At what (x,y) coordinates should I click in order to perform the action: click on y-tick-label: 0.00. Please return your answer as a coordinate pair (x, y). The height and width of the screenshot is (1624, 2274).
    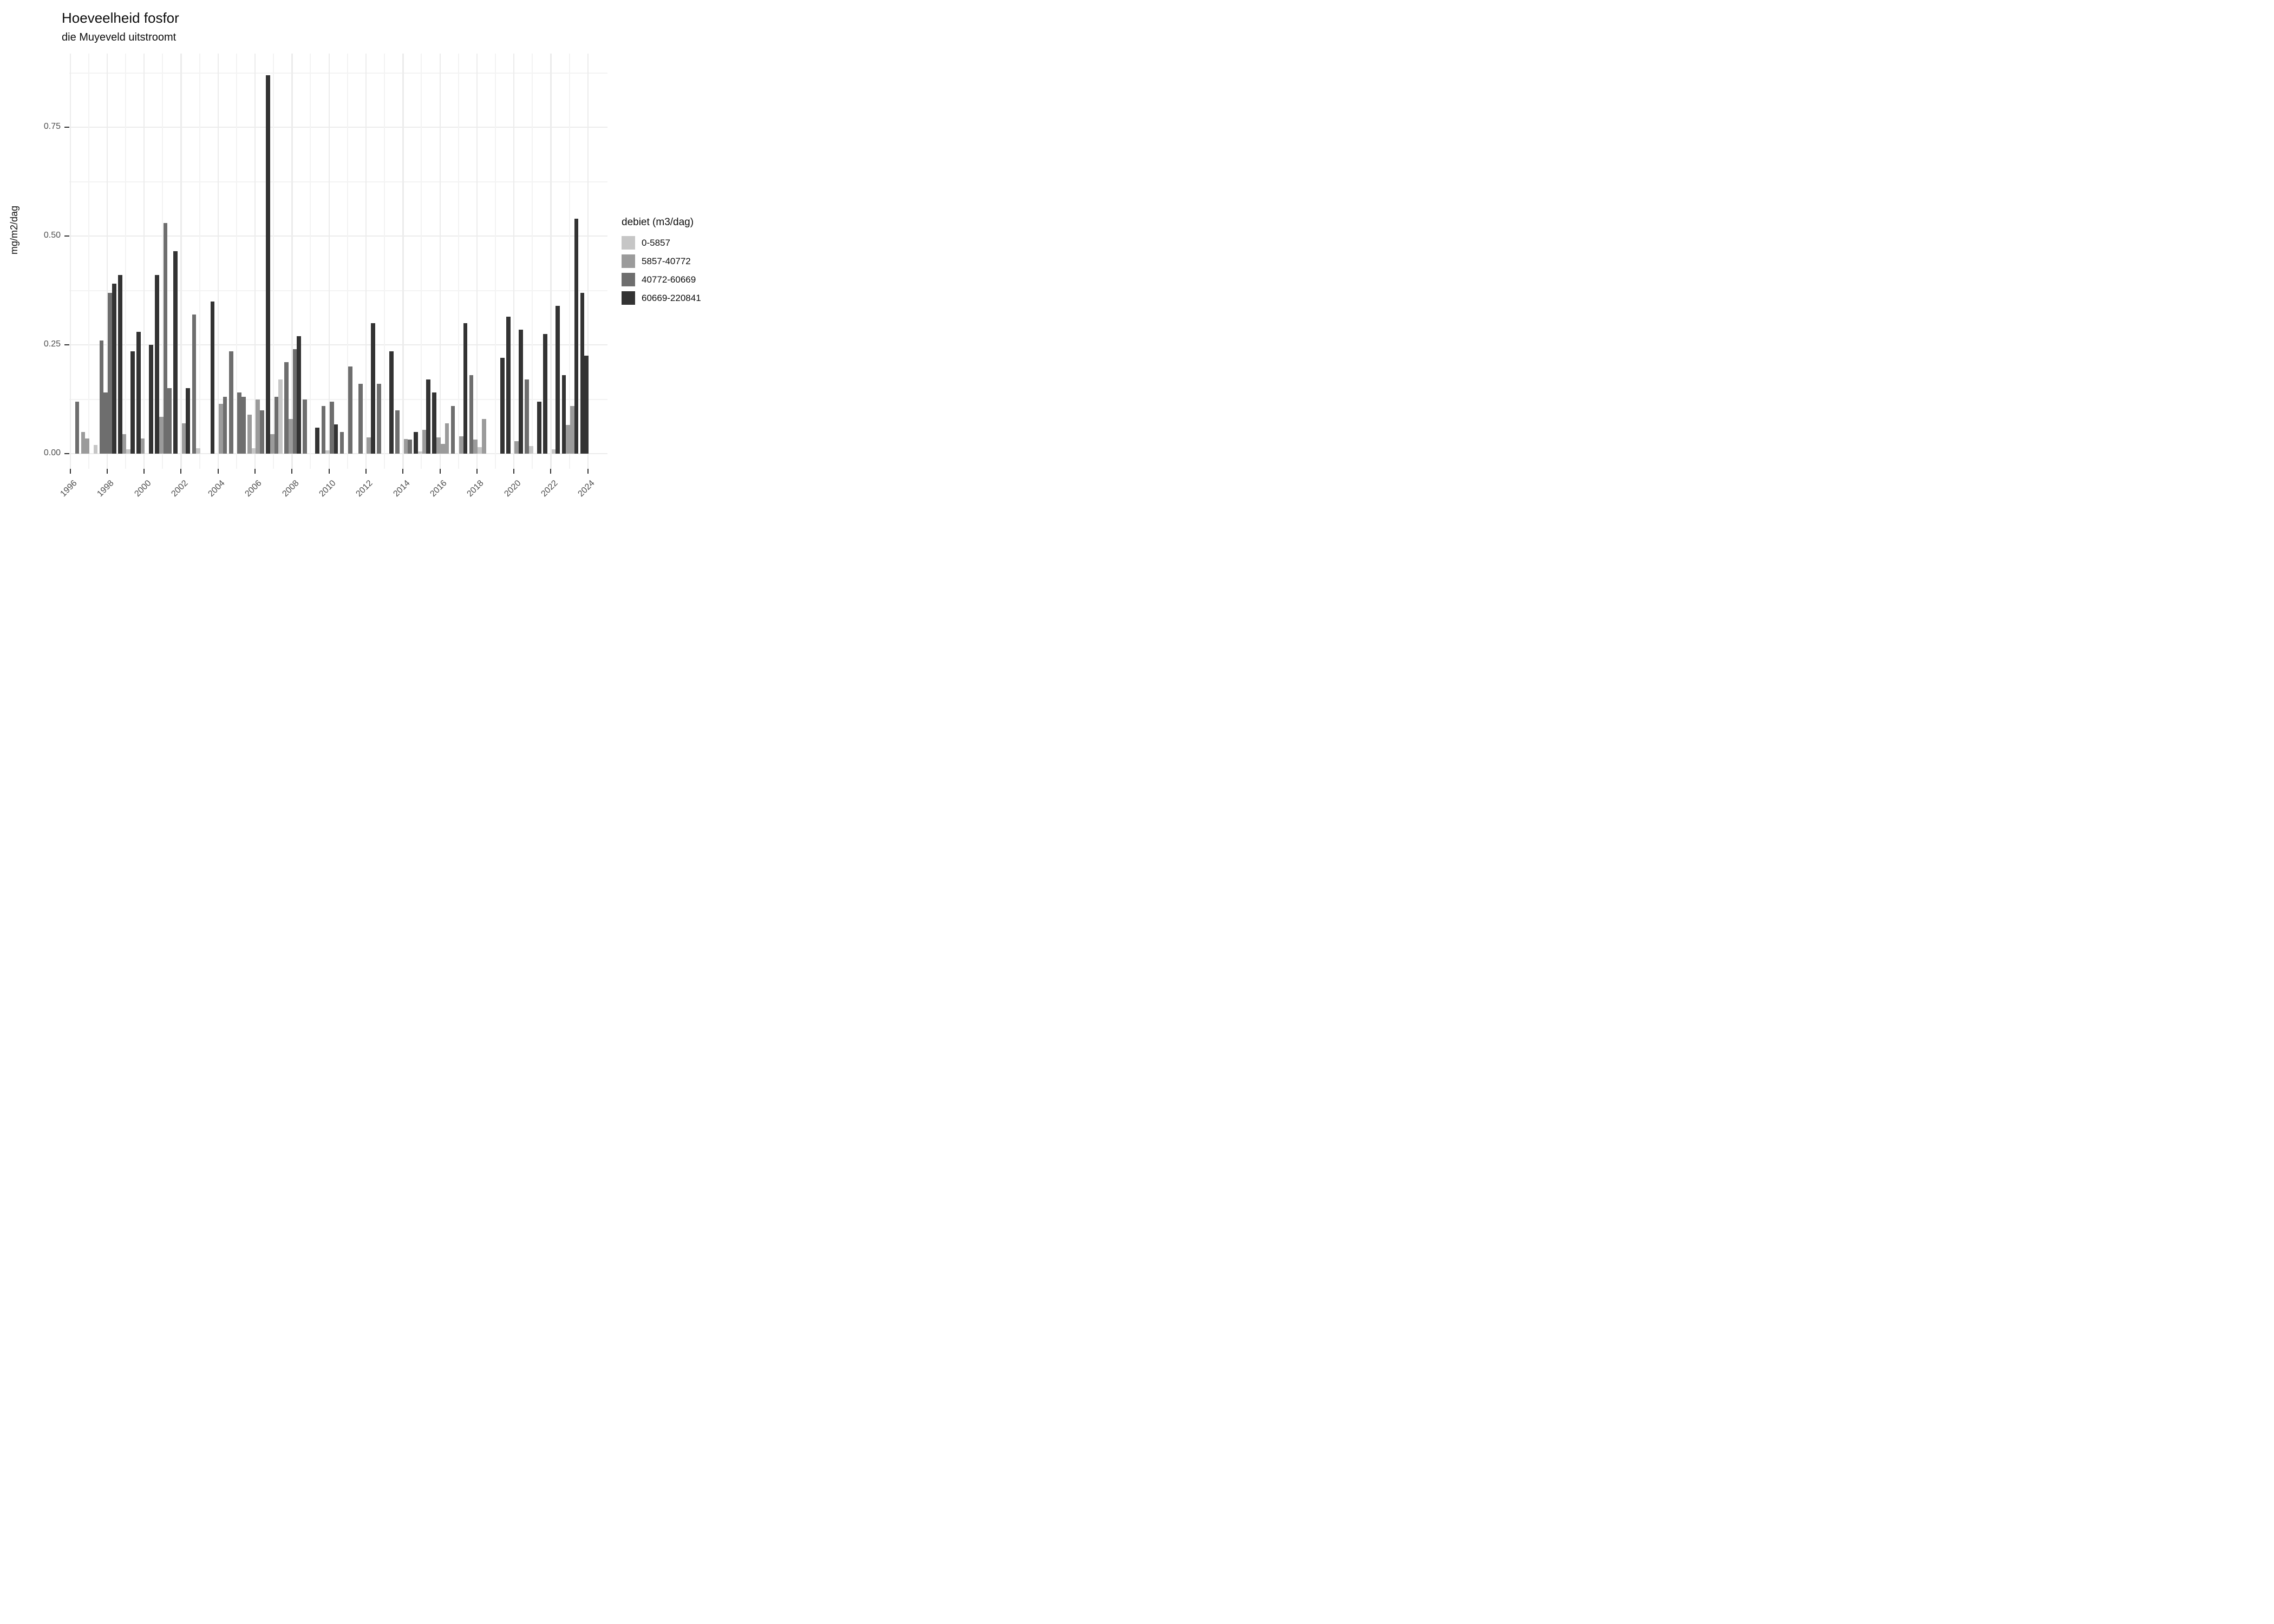
    Looking at the image, I should click on (52, 453).